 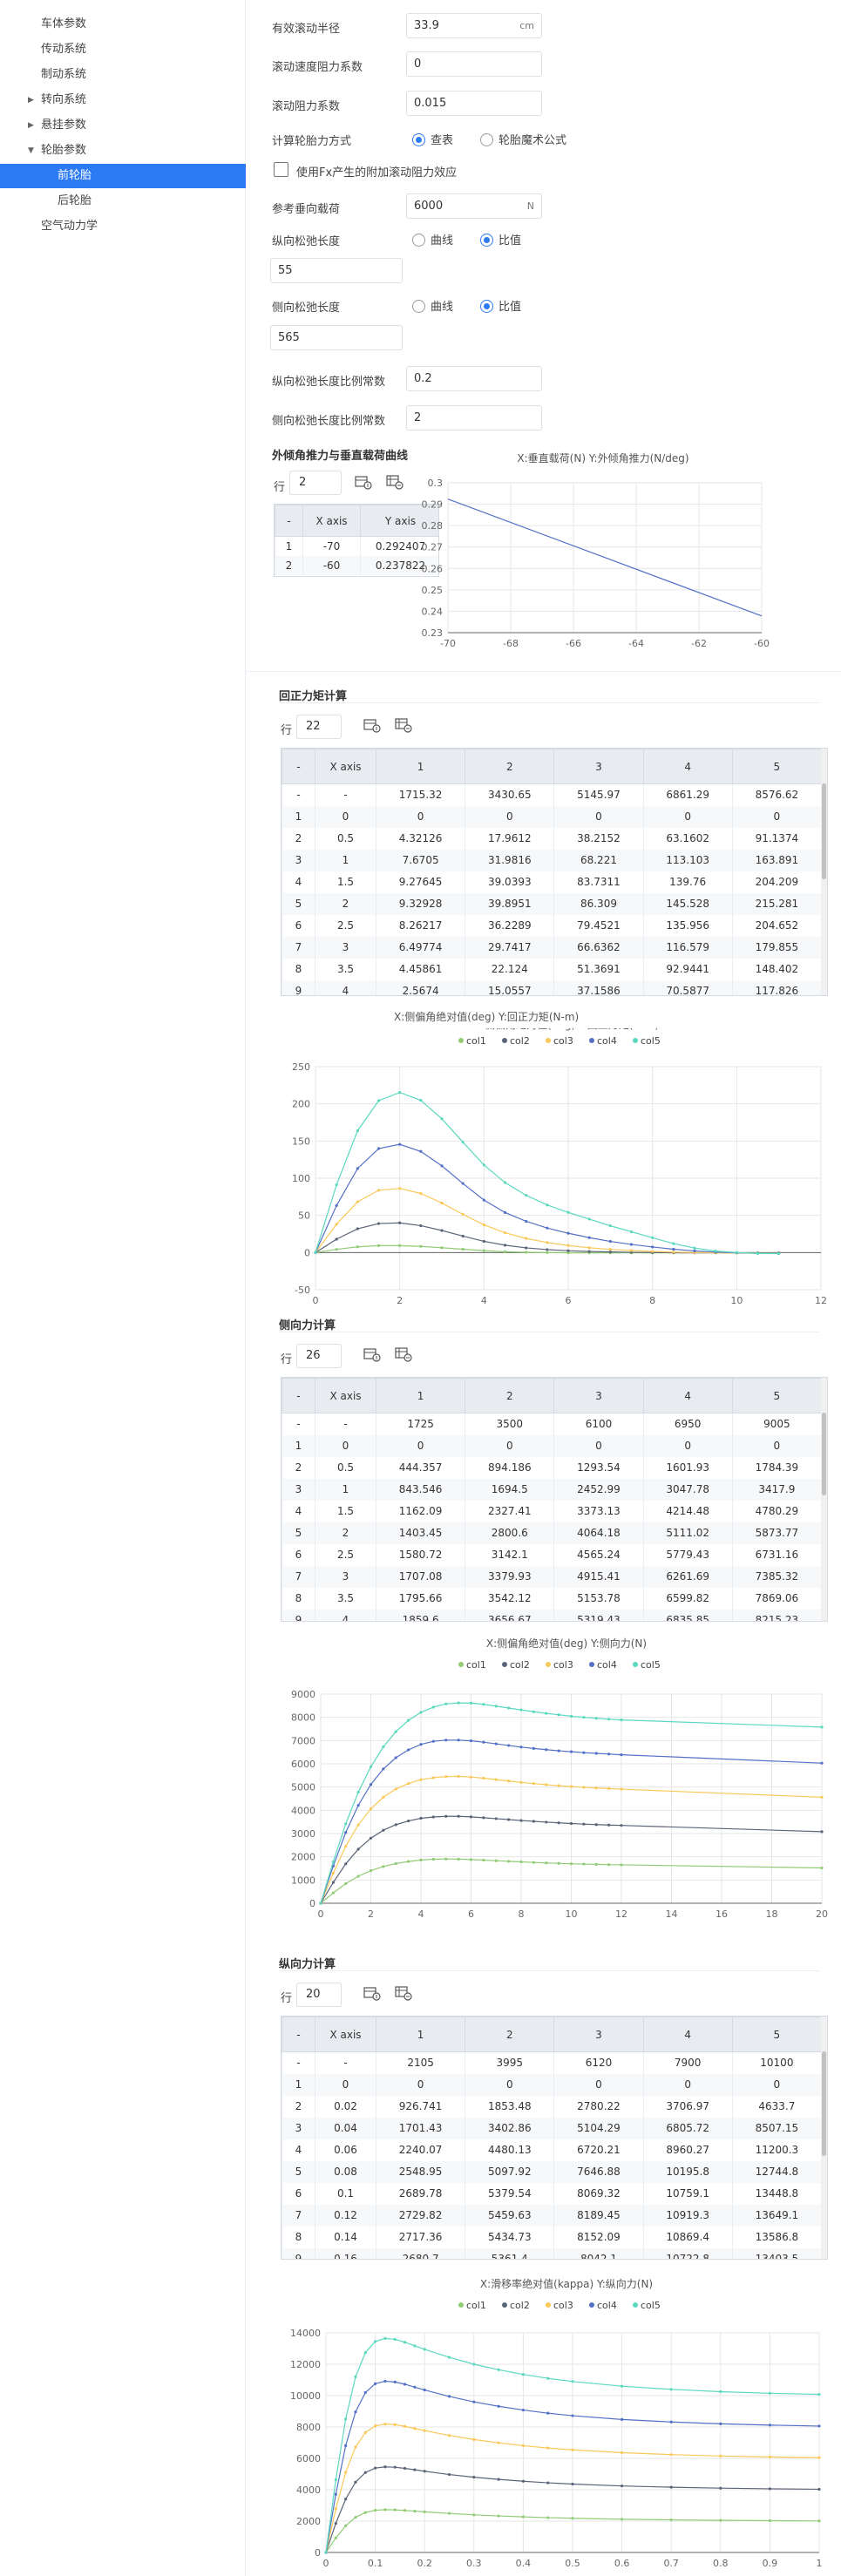 What do you see at coordinates (298, 1489) in the screenshot?
I see `table-cell: 3` at bounding box center [298, 1489].